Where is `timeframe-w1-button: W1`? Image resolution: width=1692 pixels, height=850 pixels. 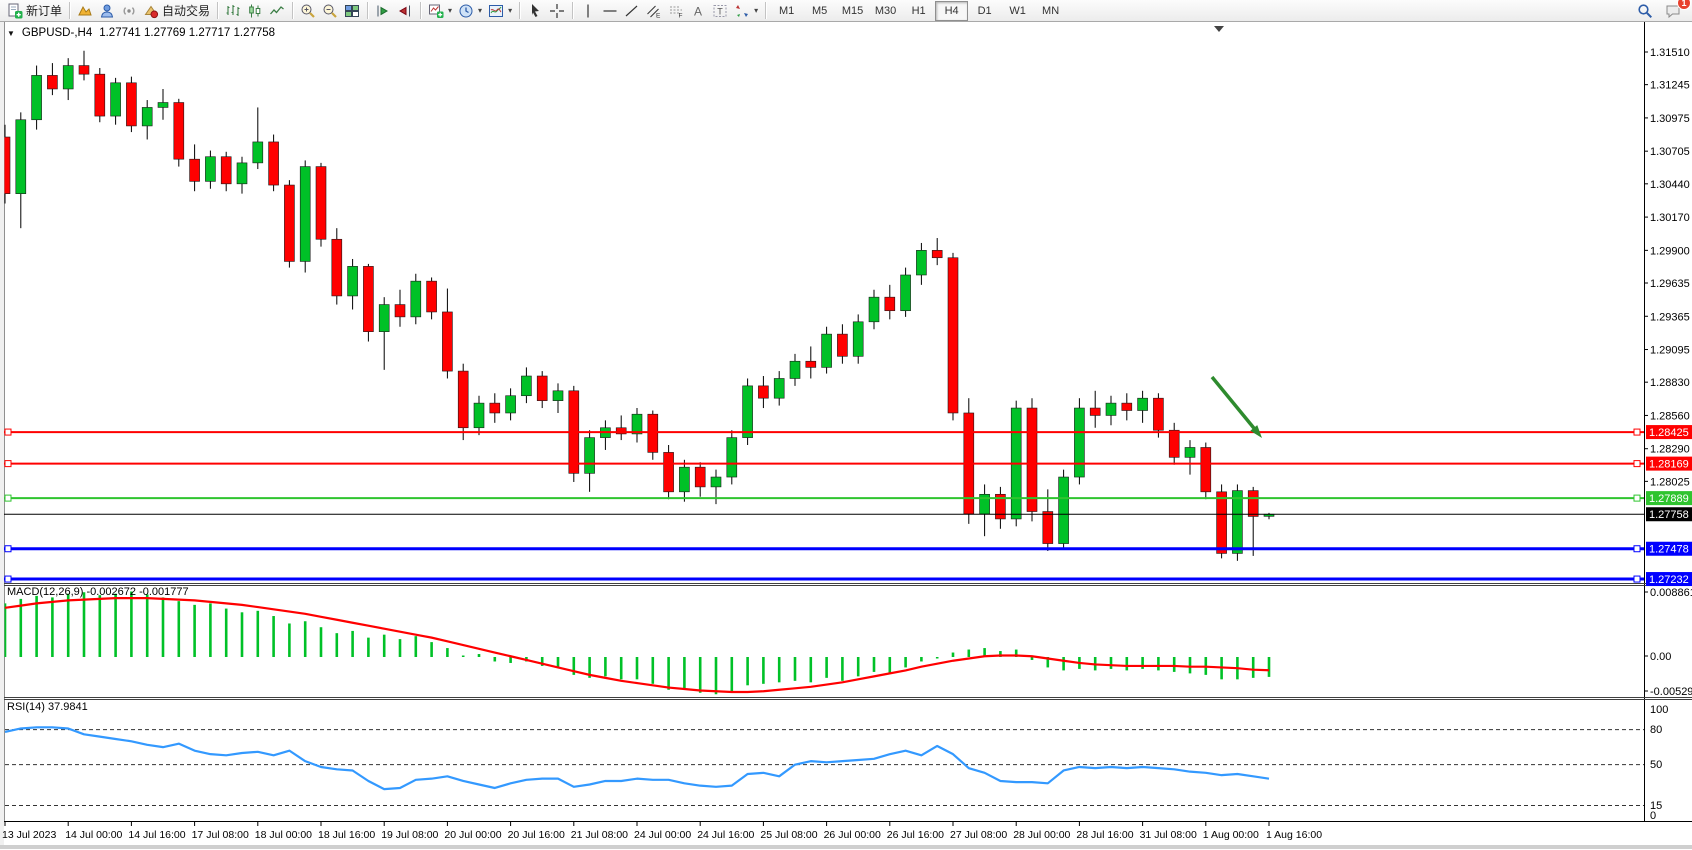
timeframe-w1-button: W1 is located at coordinates (1017, 10).